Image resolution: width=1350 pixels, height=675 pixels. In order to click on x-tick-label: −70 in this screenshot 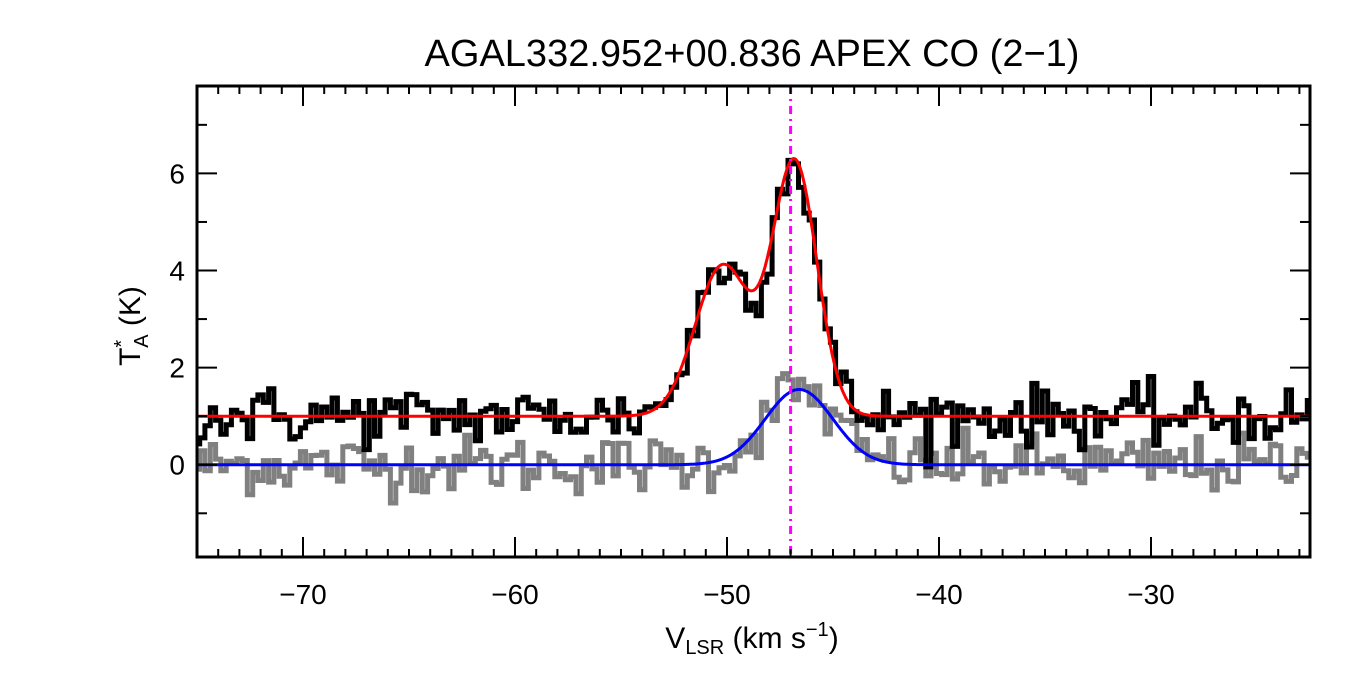, I will do `click(303, 594)`.